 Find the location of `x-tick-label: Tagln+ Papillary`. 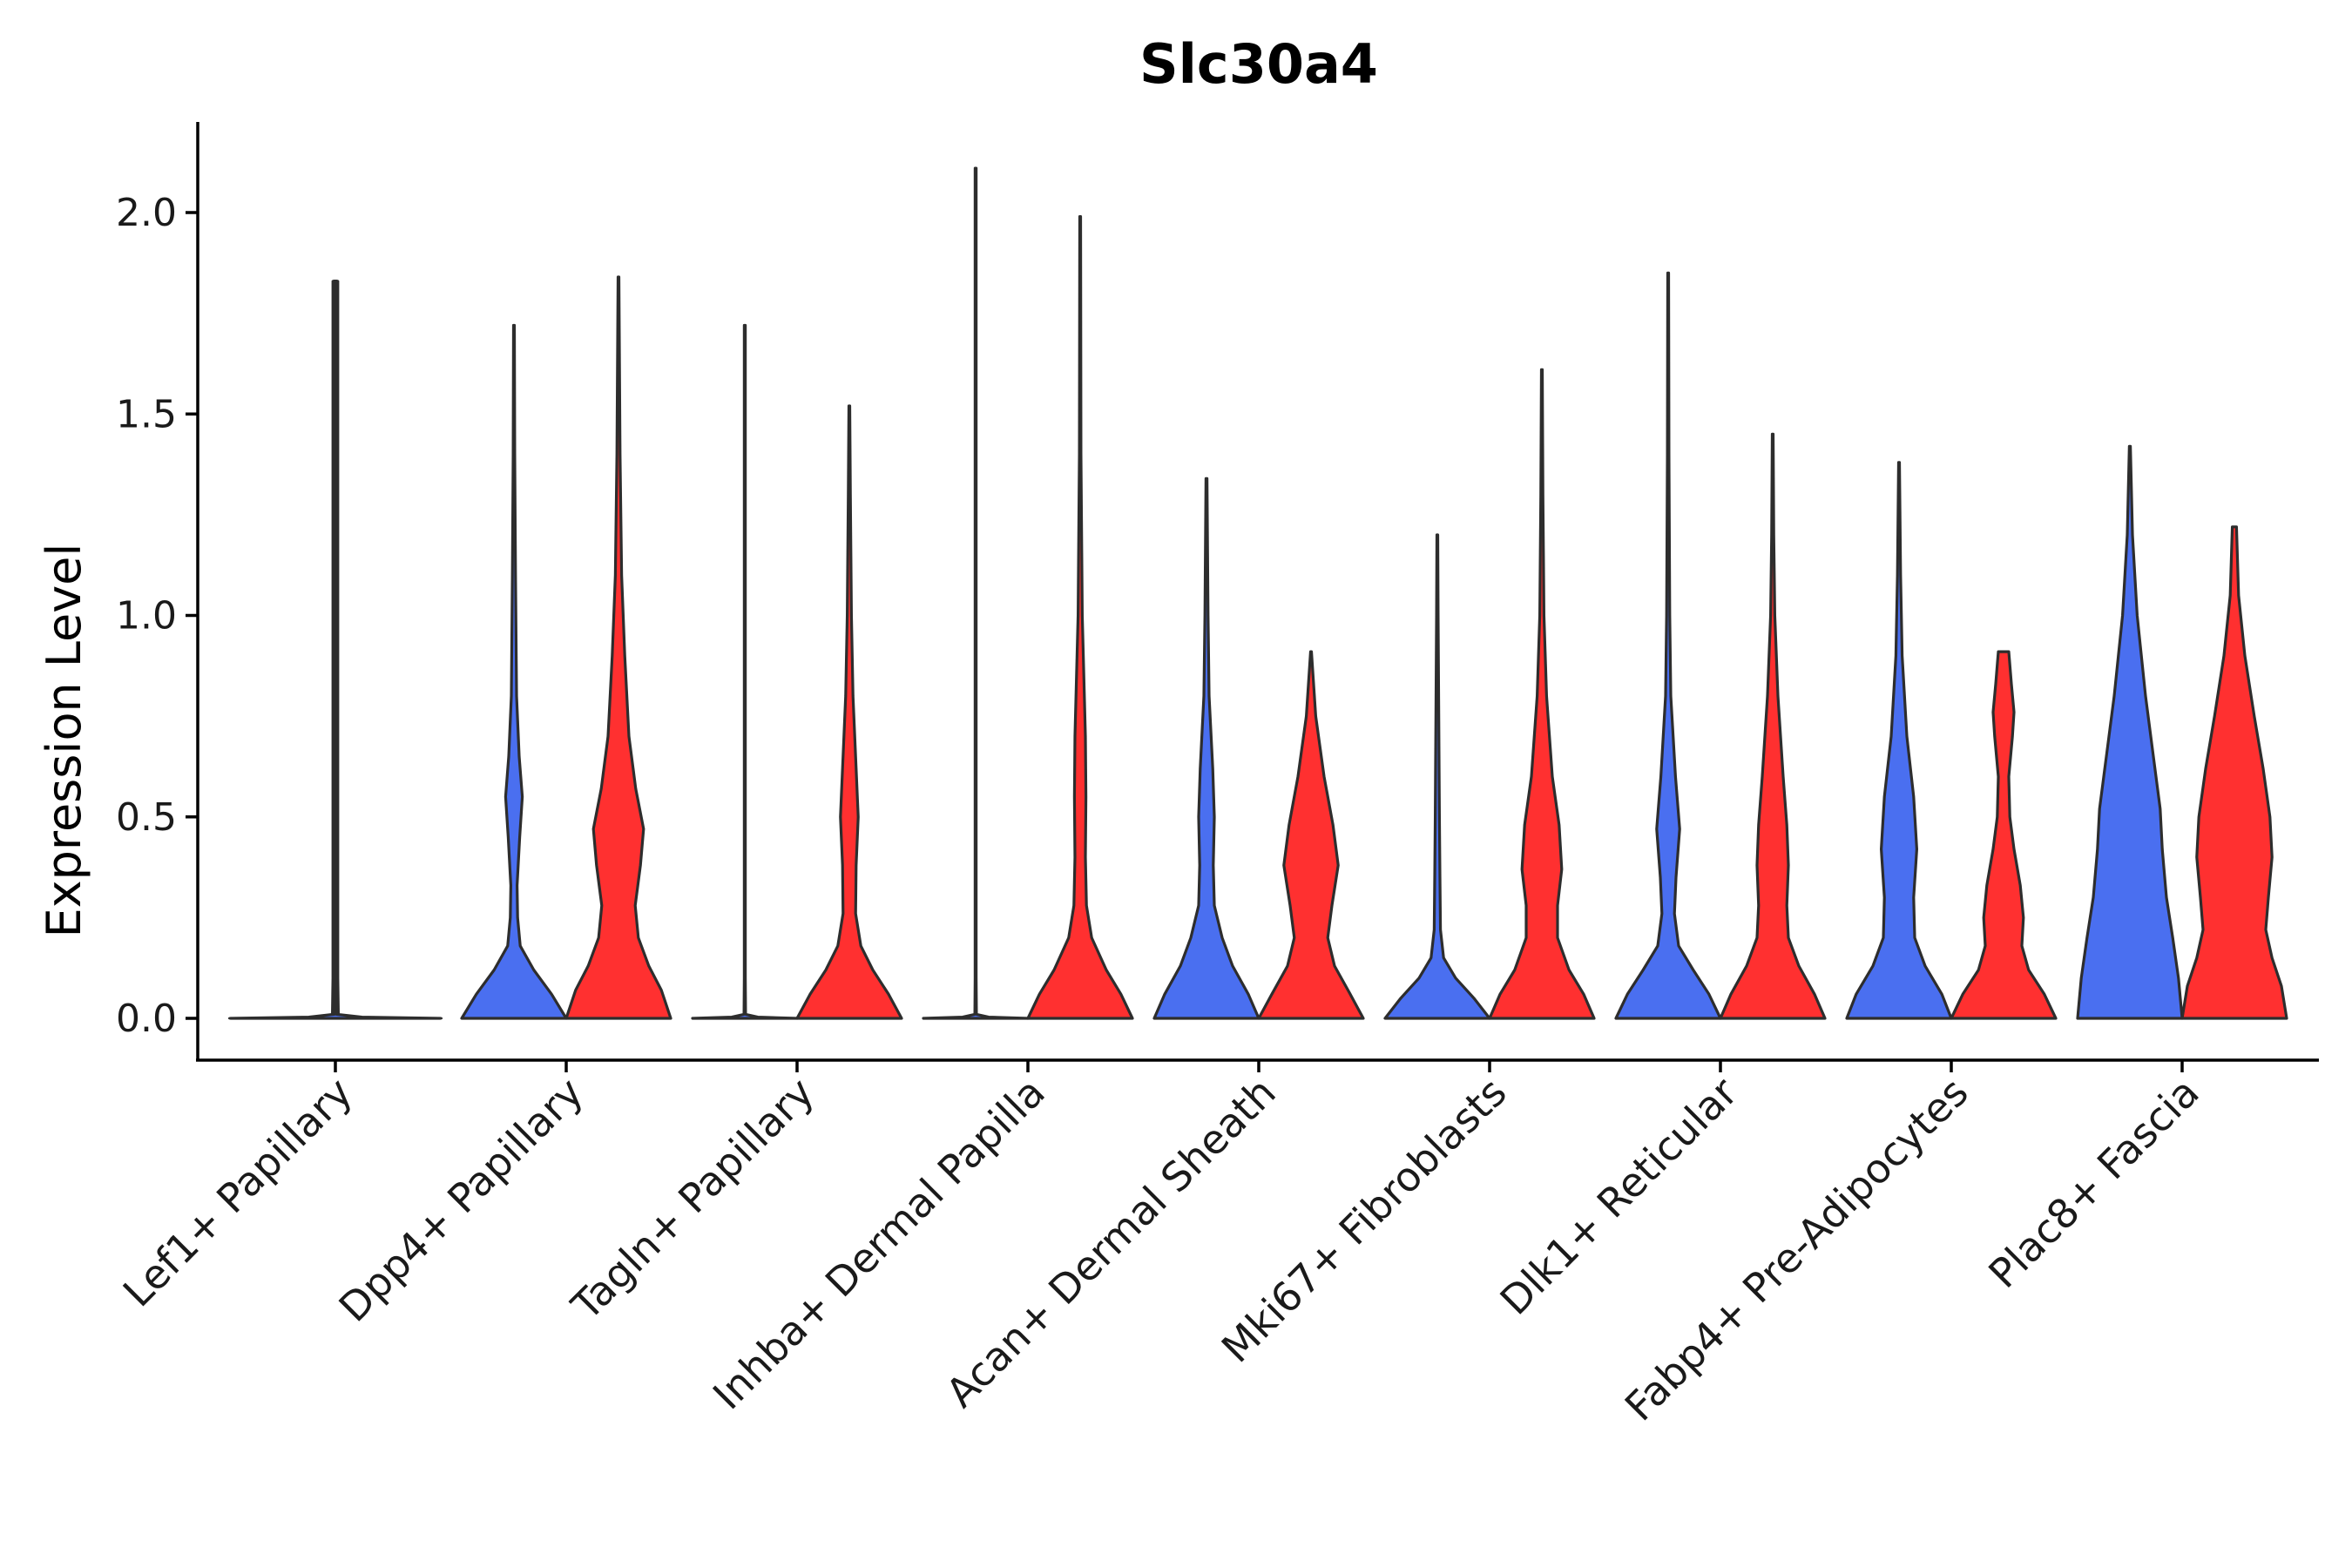

x-tick-label: Tagln+ Papillary is located at coordinates (692, 1199).